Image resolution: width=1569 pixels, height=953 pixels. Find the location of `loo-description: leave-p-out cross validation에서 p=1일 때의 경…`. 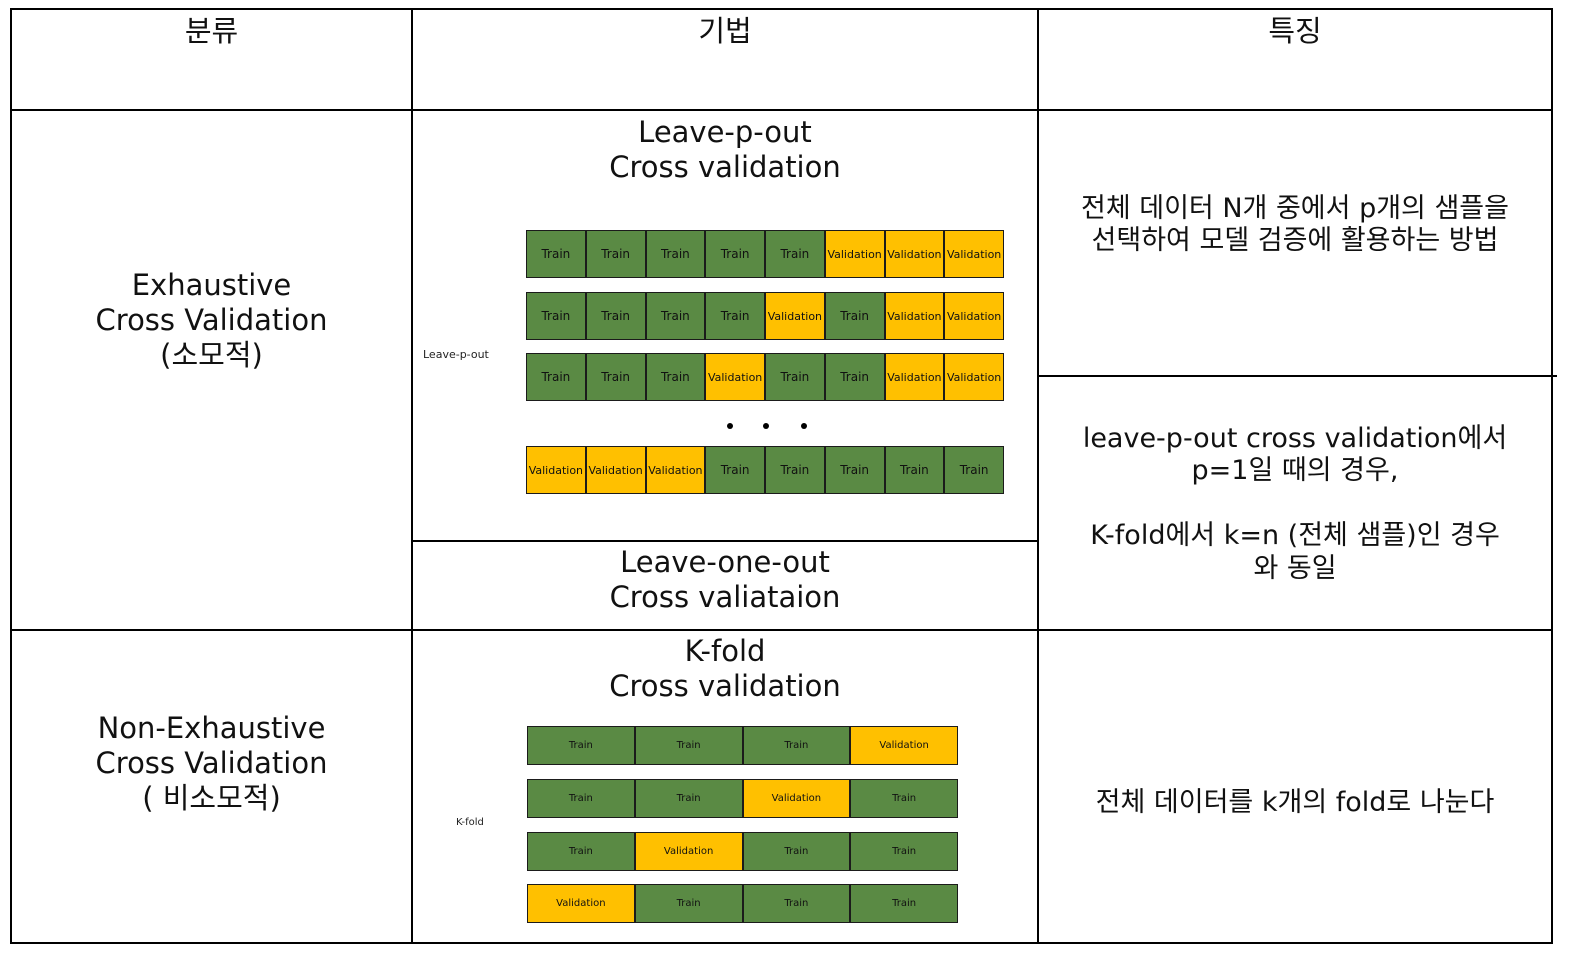

loo-description: leave-p-out cross validation에서 p=1일 때의 경… is located at coordinates (1295, 503).